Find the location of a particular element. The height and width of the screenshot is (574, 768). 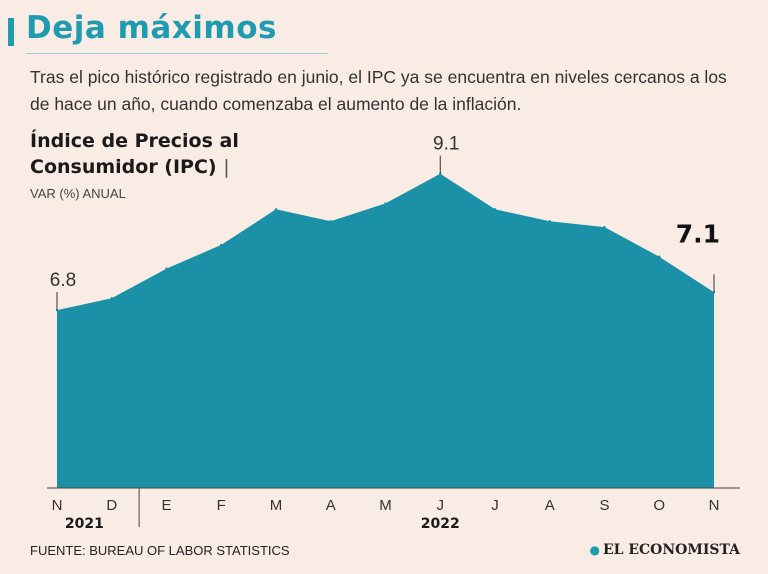

year-label-2021: 2021 is located at coordinates (84, 524).